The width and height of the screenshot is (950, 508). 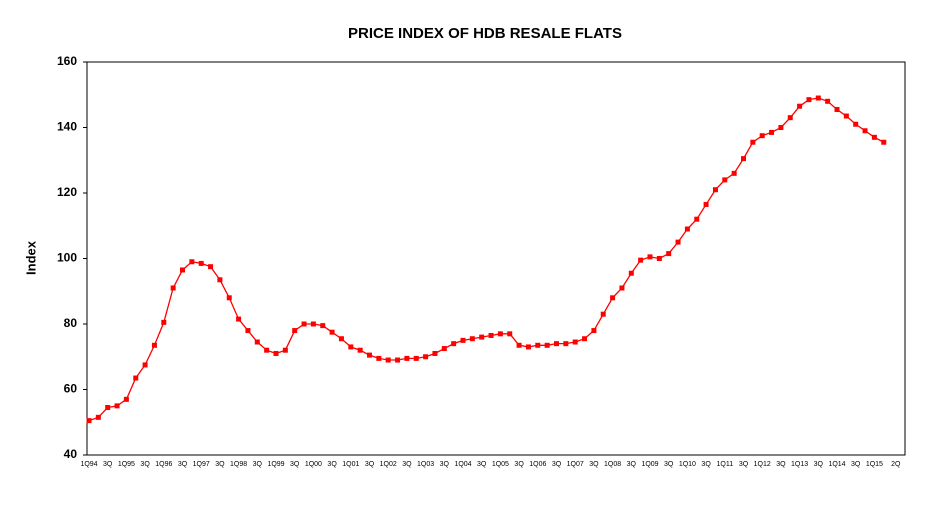 I want to click on x-tick-label: 1Q08, so click(x=612, y=464).